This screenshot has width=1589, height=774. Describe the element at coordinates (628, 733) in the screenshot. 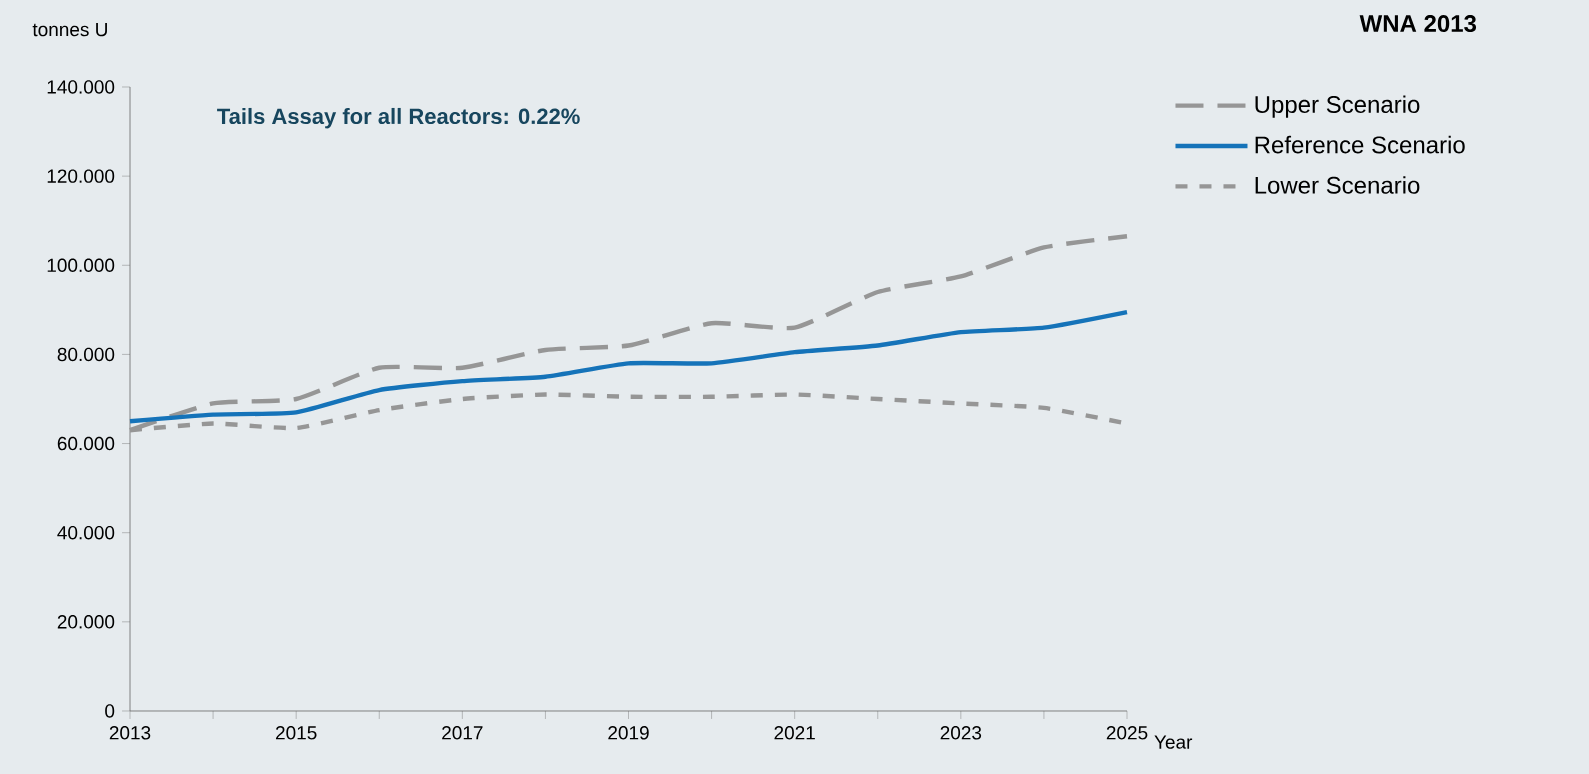

I see `x-tick-label: 2019` at that location.